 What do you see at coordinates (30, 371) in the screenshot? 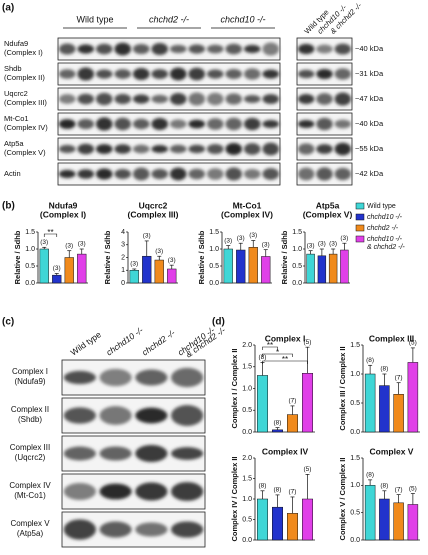
I see `row-label: Complex I` at bounding box center [30, 371].